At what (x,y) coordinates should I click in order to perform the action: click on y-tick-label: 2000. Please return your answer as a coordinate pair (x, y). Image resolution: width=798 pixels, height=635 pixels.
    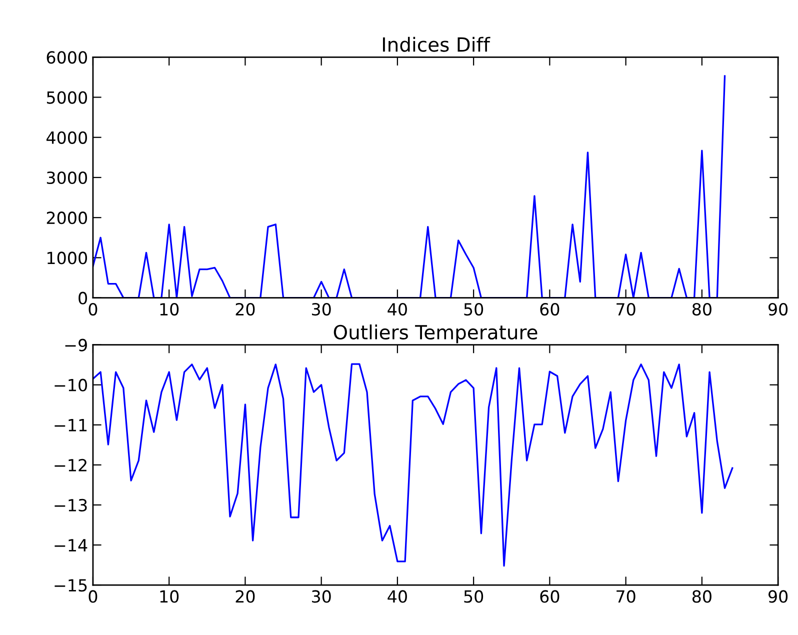
    Looking at the image, I should click on (66, 218).